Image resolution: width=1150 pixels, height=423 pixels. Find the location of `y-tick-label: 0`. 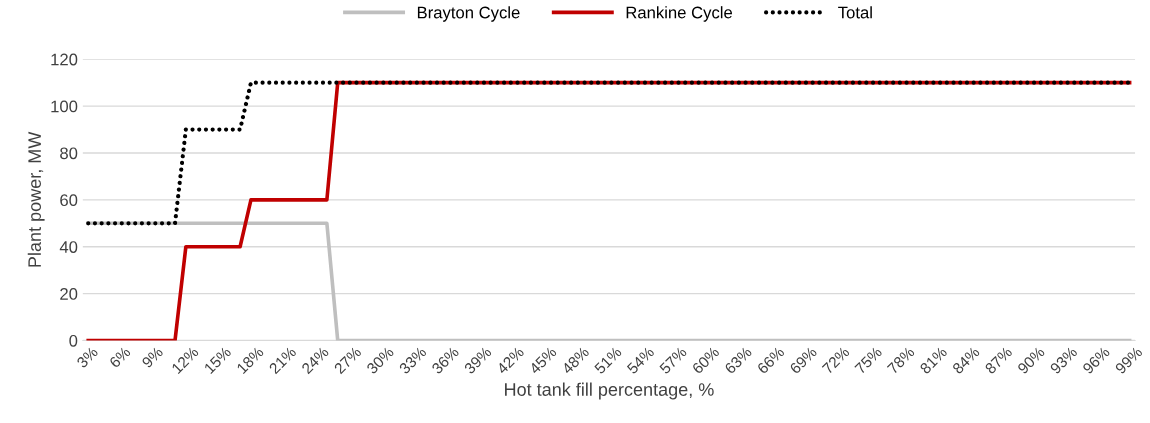

y-tick-label: 0 is located at coordinates (73, 340).